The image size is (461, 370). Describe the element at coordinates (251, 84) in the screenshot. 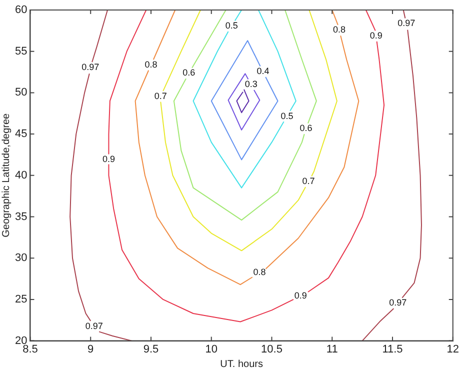

I see `series-label: 0.3` at that location.